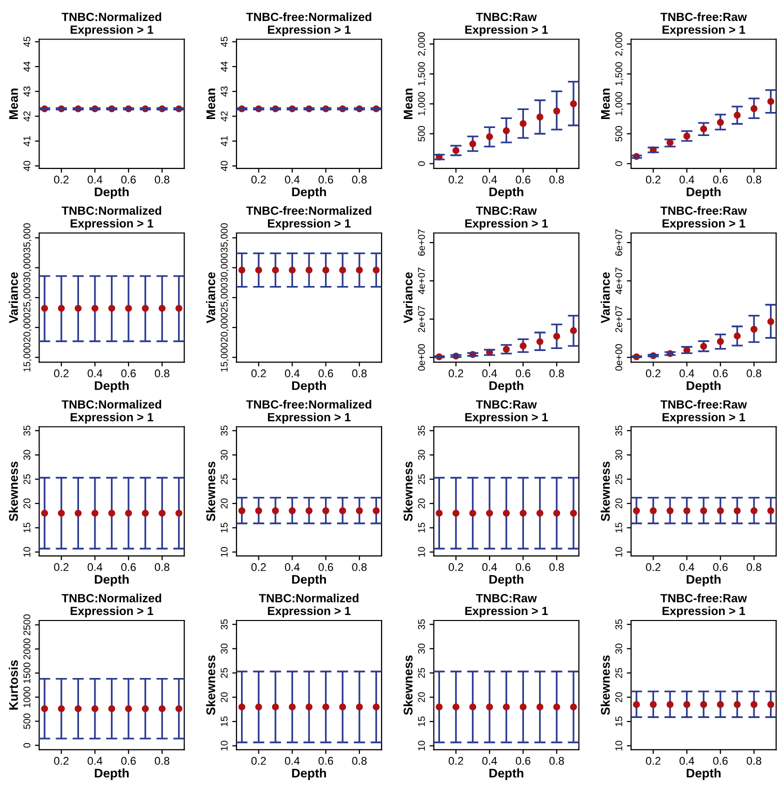 Image resolution: width=784 pixels, height=785 pixels. What do you see at coordinates (26, 166) in the screenshot?
I see `y-tick-label: 40` at bounding box center [26, 166].